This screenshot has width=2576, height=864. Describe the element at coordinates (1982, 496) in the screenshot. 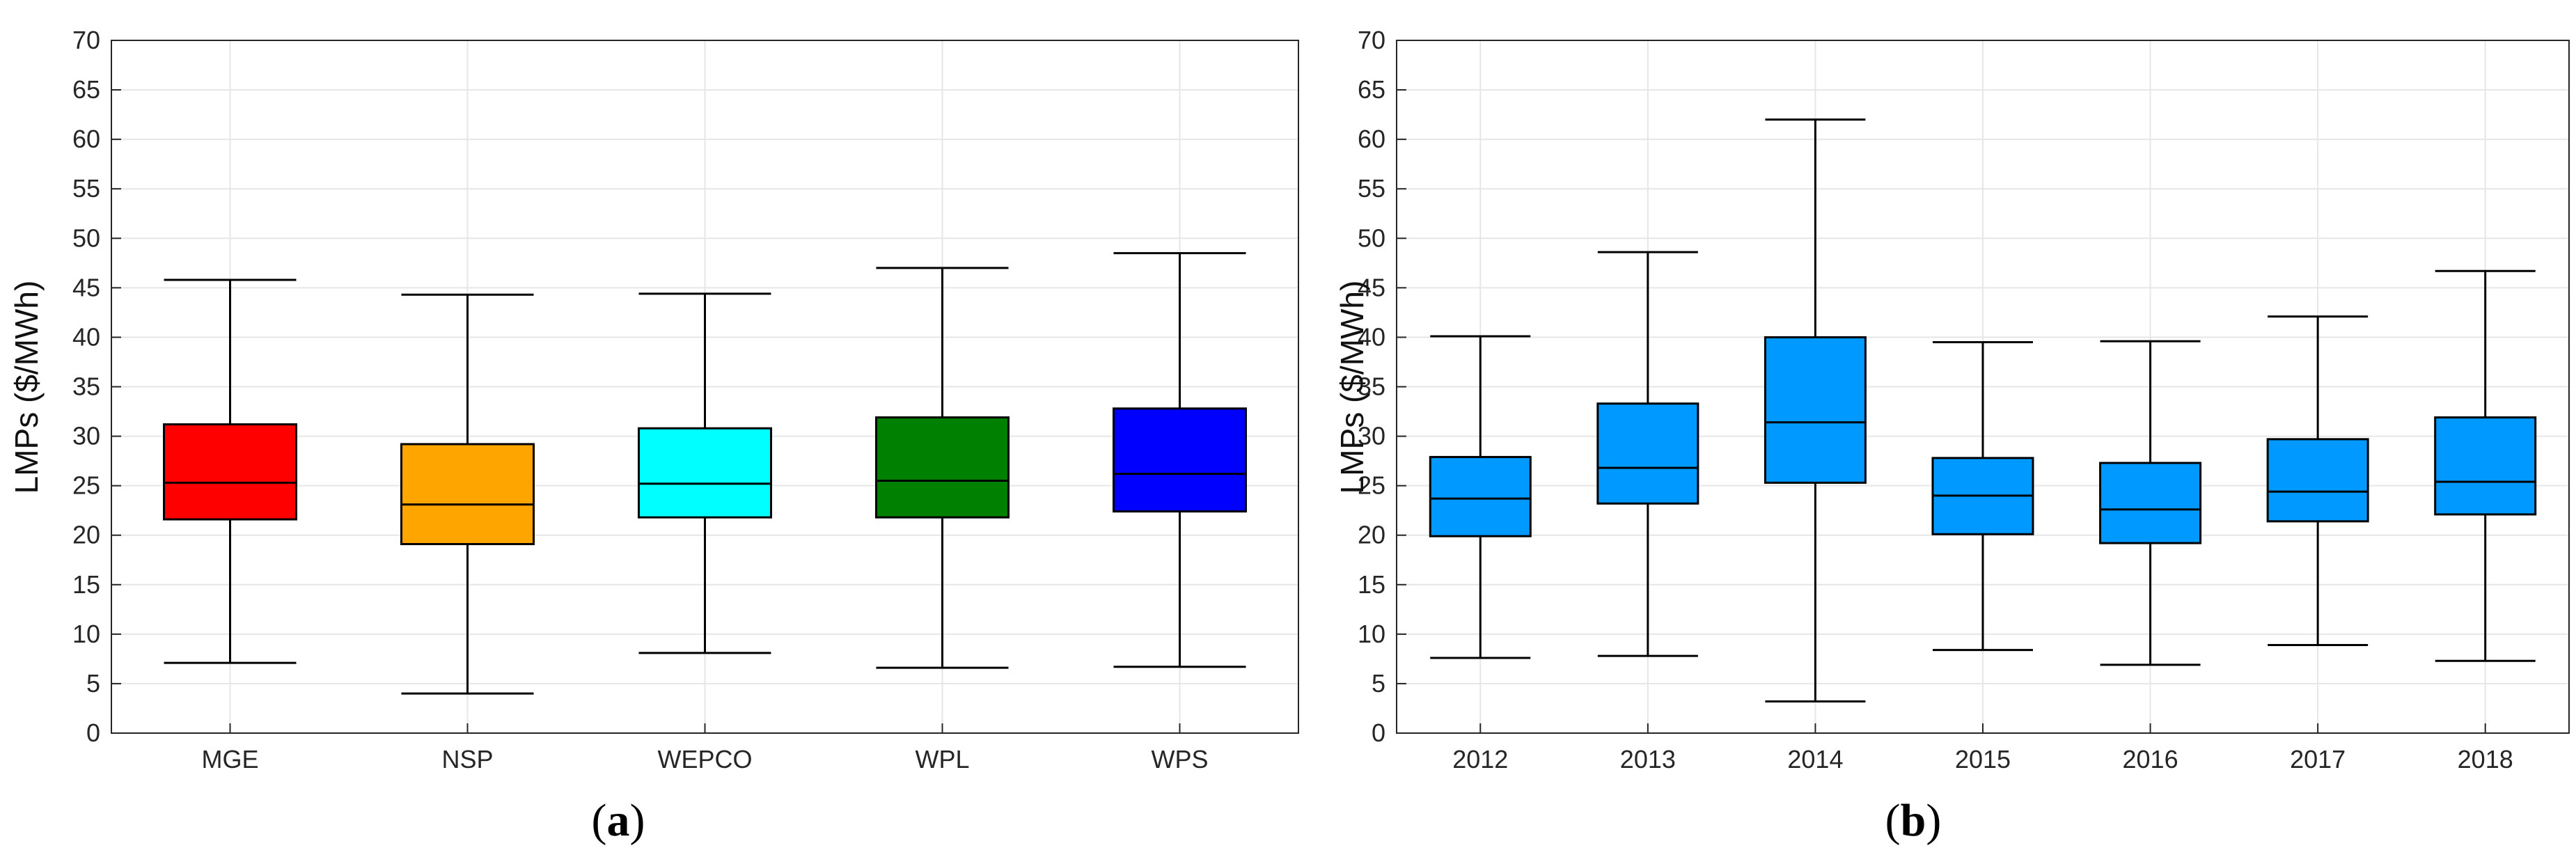

I see `box-2015` at that location.